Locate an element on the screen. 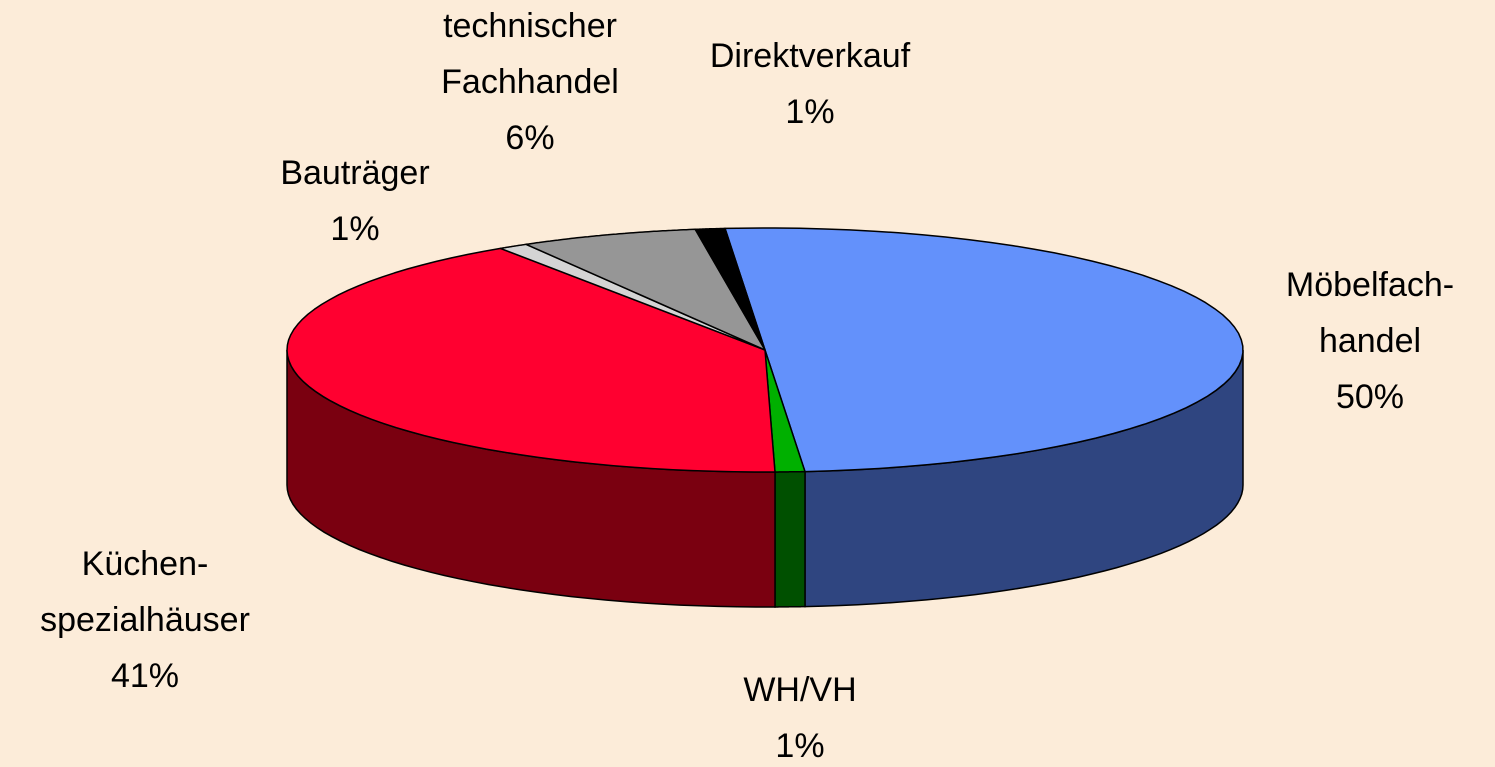 This screenshot has width=1495, height=767. slice-label: Möbelfach-handel is located at coordinates (1370, 313).